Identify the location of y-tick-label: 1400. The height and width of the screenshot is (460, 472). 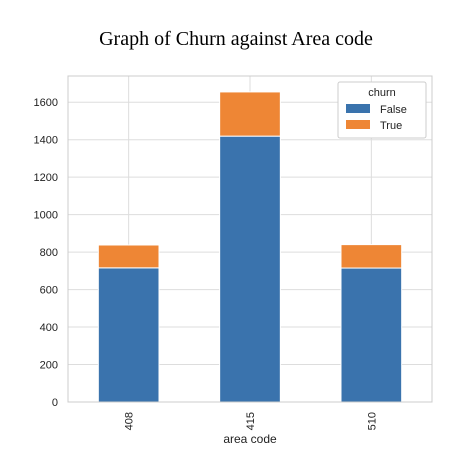
(46, 141).